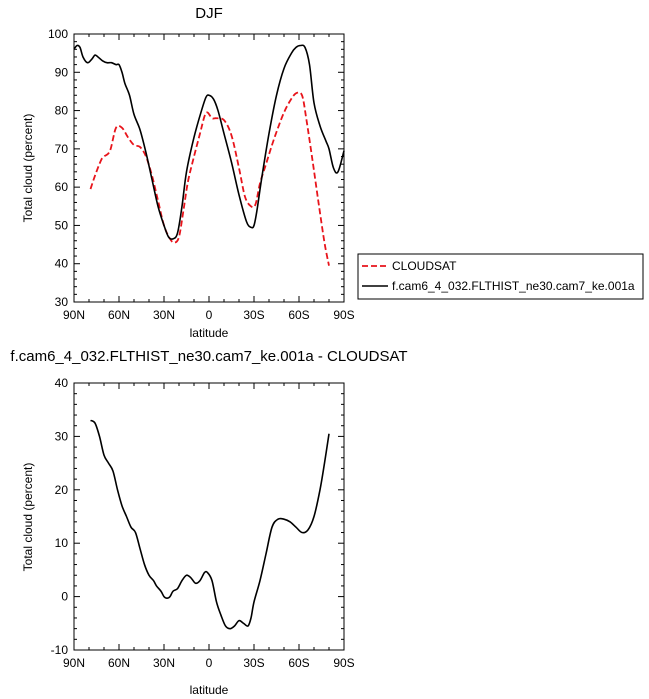 The height and width of the screenshot is (699, 649). Describe the element at coordinates (209, 13) in the screenshot. I see `panel-djf-title: DJF` at that location.